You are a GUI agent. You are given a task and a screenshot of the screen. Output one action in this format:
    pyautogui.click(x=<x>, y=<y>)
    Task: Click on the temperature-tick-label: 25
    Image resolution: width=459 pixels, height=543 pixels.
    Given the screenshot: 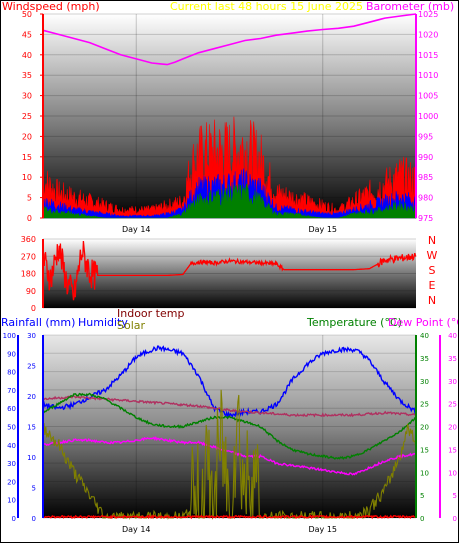 What is the action you would take?
    pyautogui.click(x=424, y=405)
    